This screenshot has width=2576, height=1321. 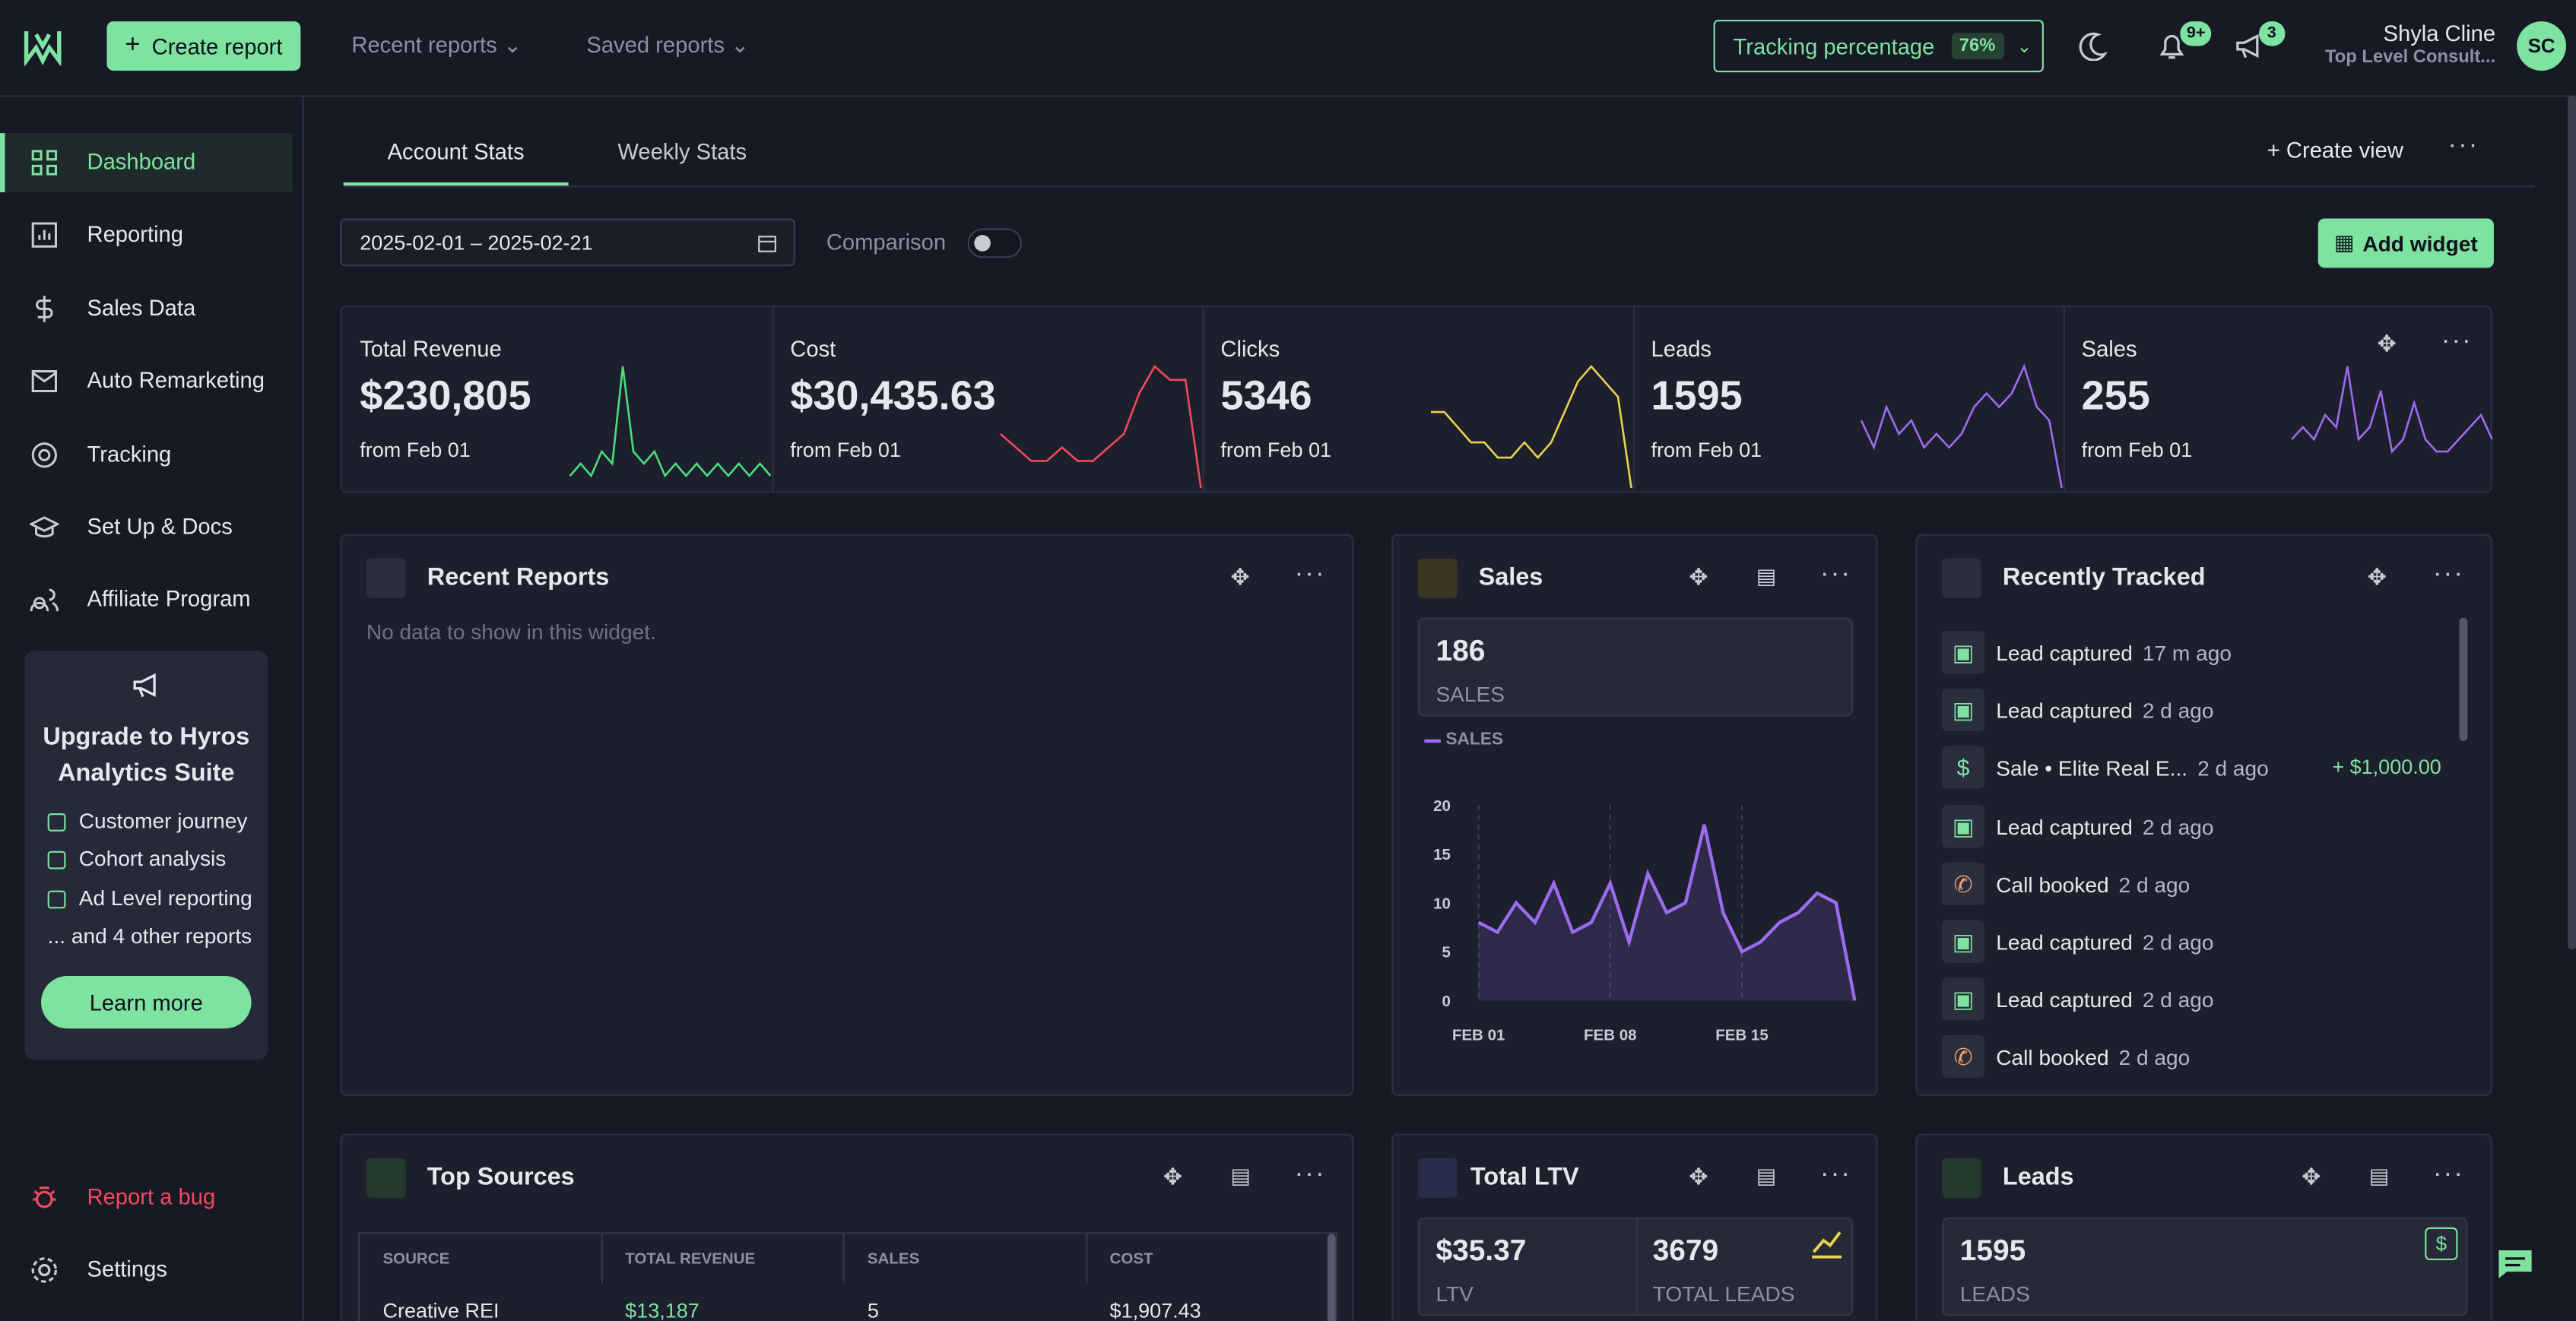 I want to click on table-cell: $1,907.43, so click(x=1155, y=1310).